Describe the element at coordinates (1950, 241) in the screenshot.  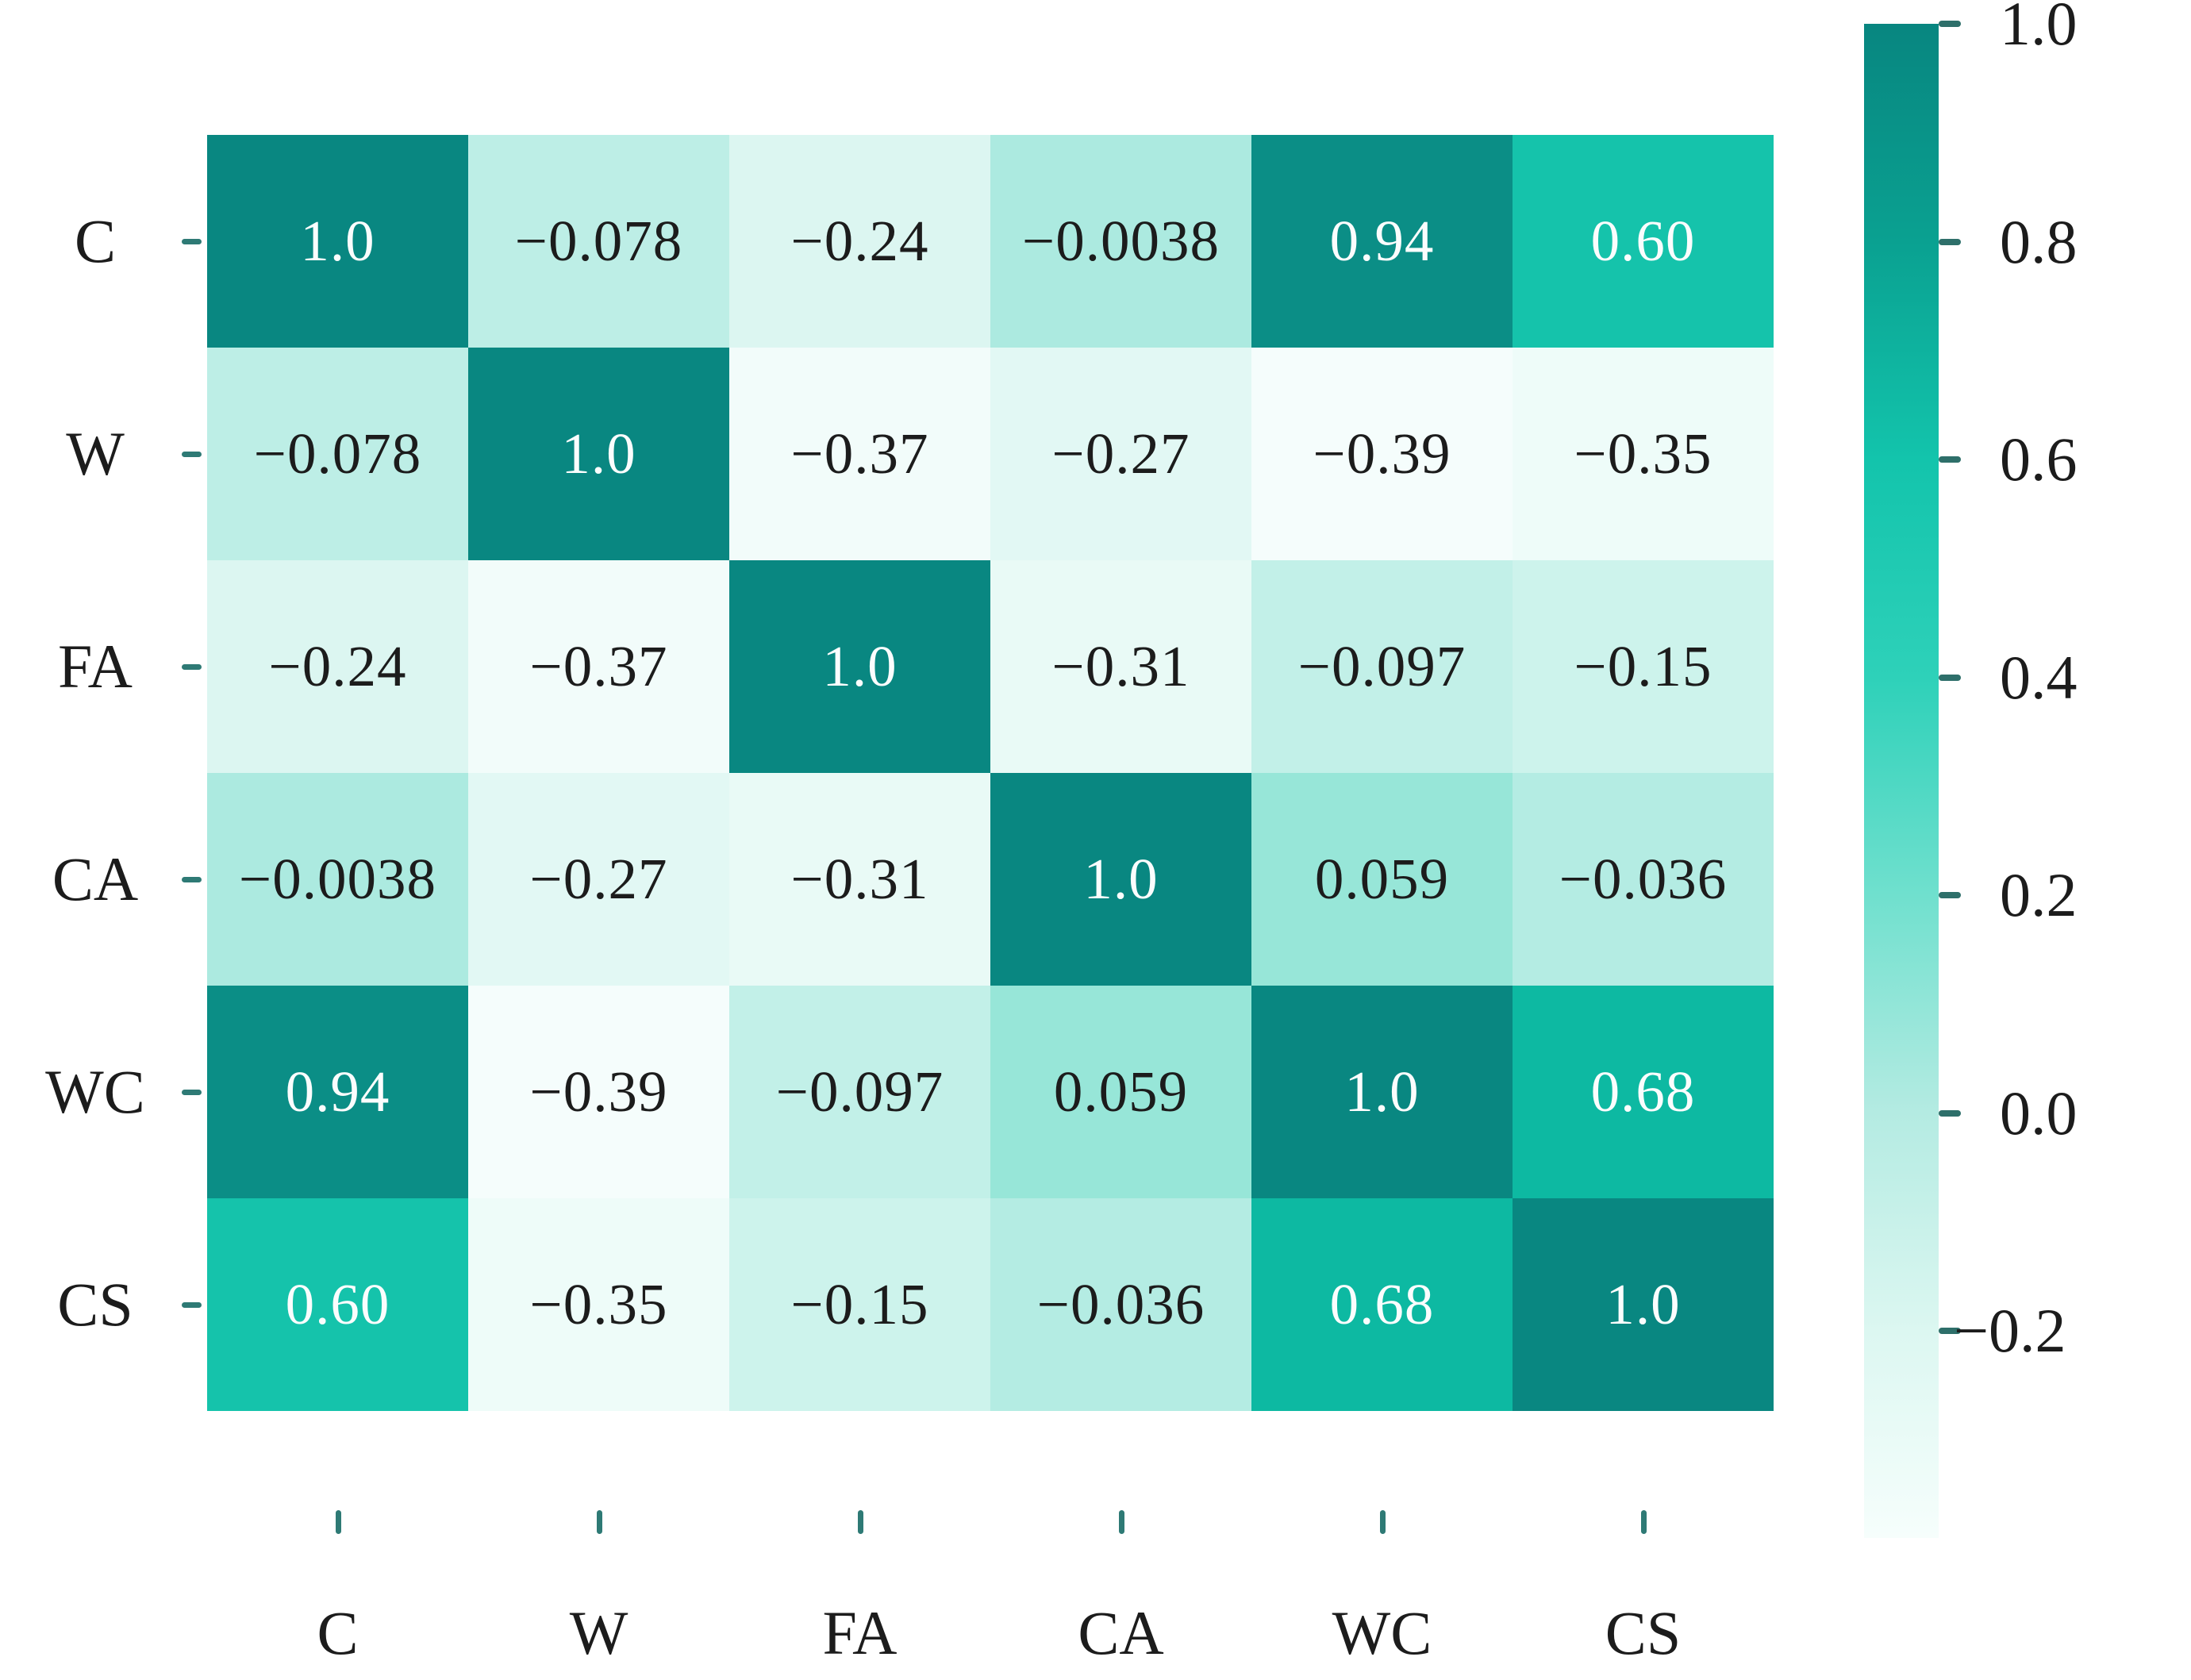
I see `colorbar-tick-0.8` at that location.